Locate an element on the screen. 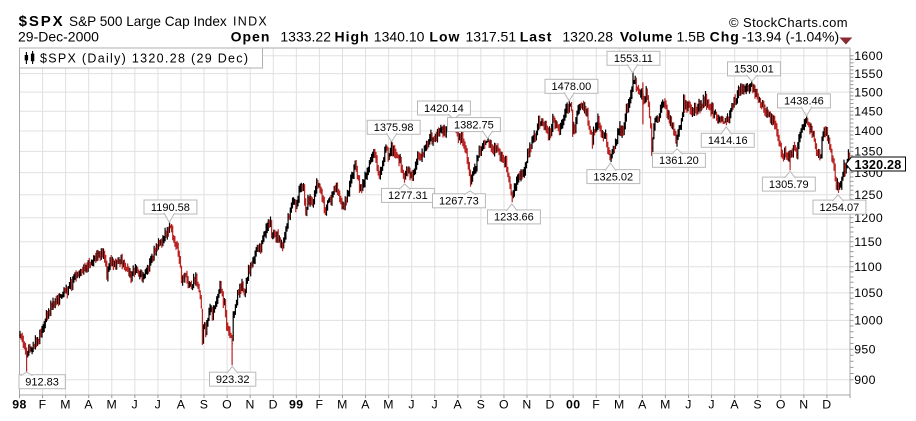  svg-text: 1530.01 is located at coordinates (754, 70).